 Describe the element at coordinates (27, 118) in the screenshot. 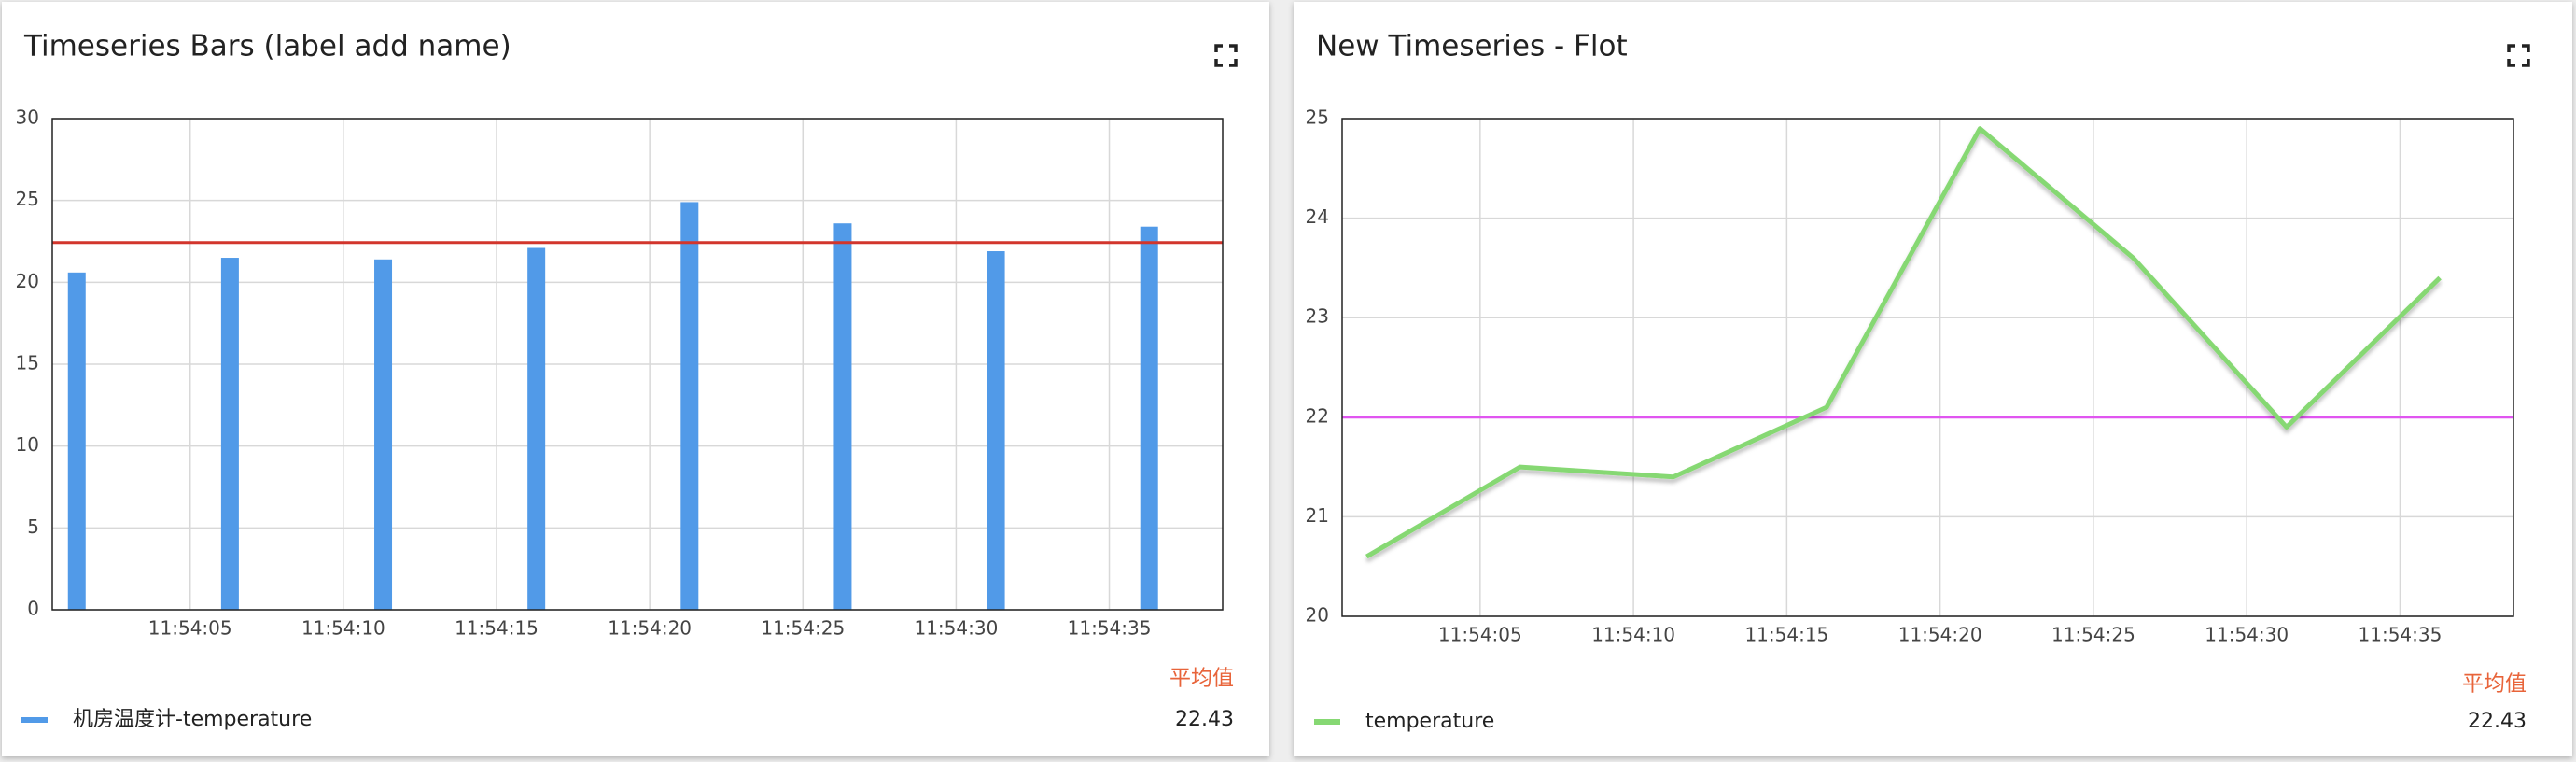

I see `y-tick-label: 30` at that location.